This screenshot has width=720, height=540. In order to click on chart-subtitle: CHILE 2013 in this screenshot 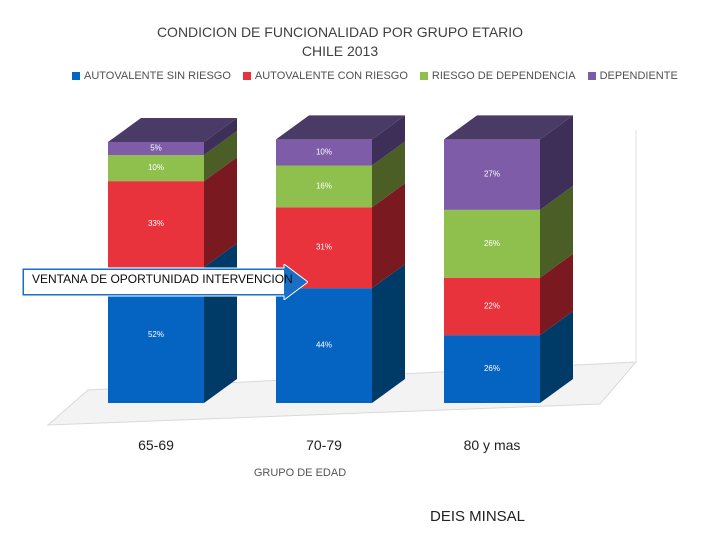, I will do `click(340, 51)`.